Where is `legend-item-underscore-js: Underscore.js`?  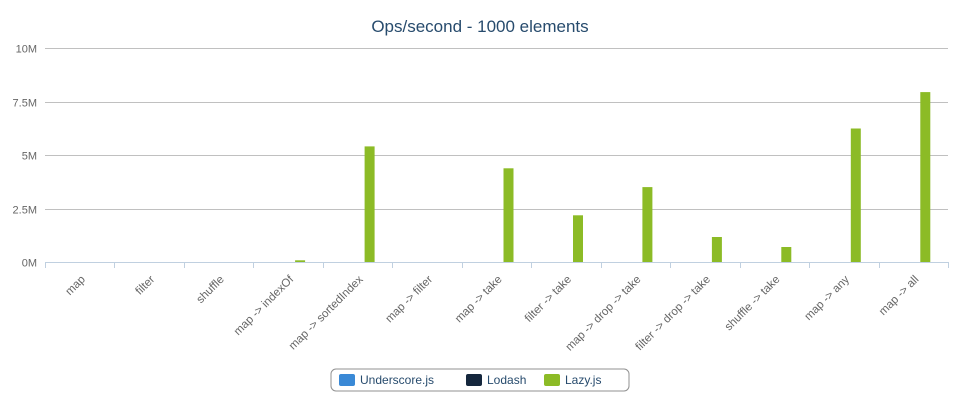
legend-item-underscore-js: Underscore.js is located at coordinates (386, 380).